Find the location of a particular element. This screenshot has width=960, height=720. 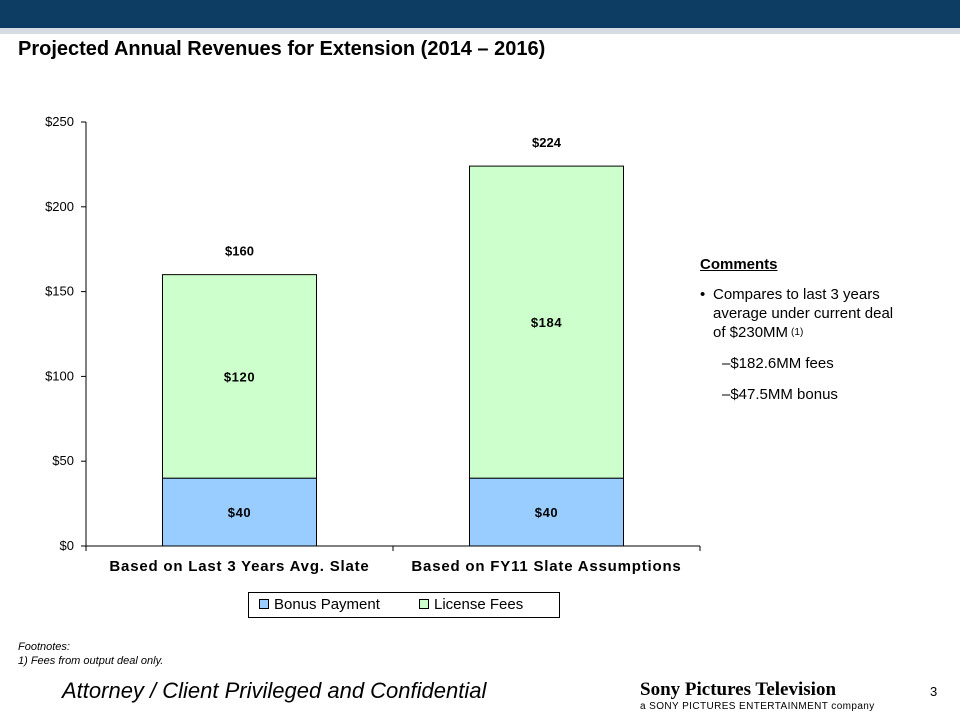

bar-segment-label: $184 is located at coordinates (546, 322).